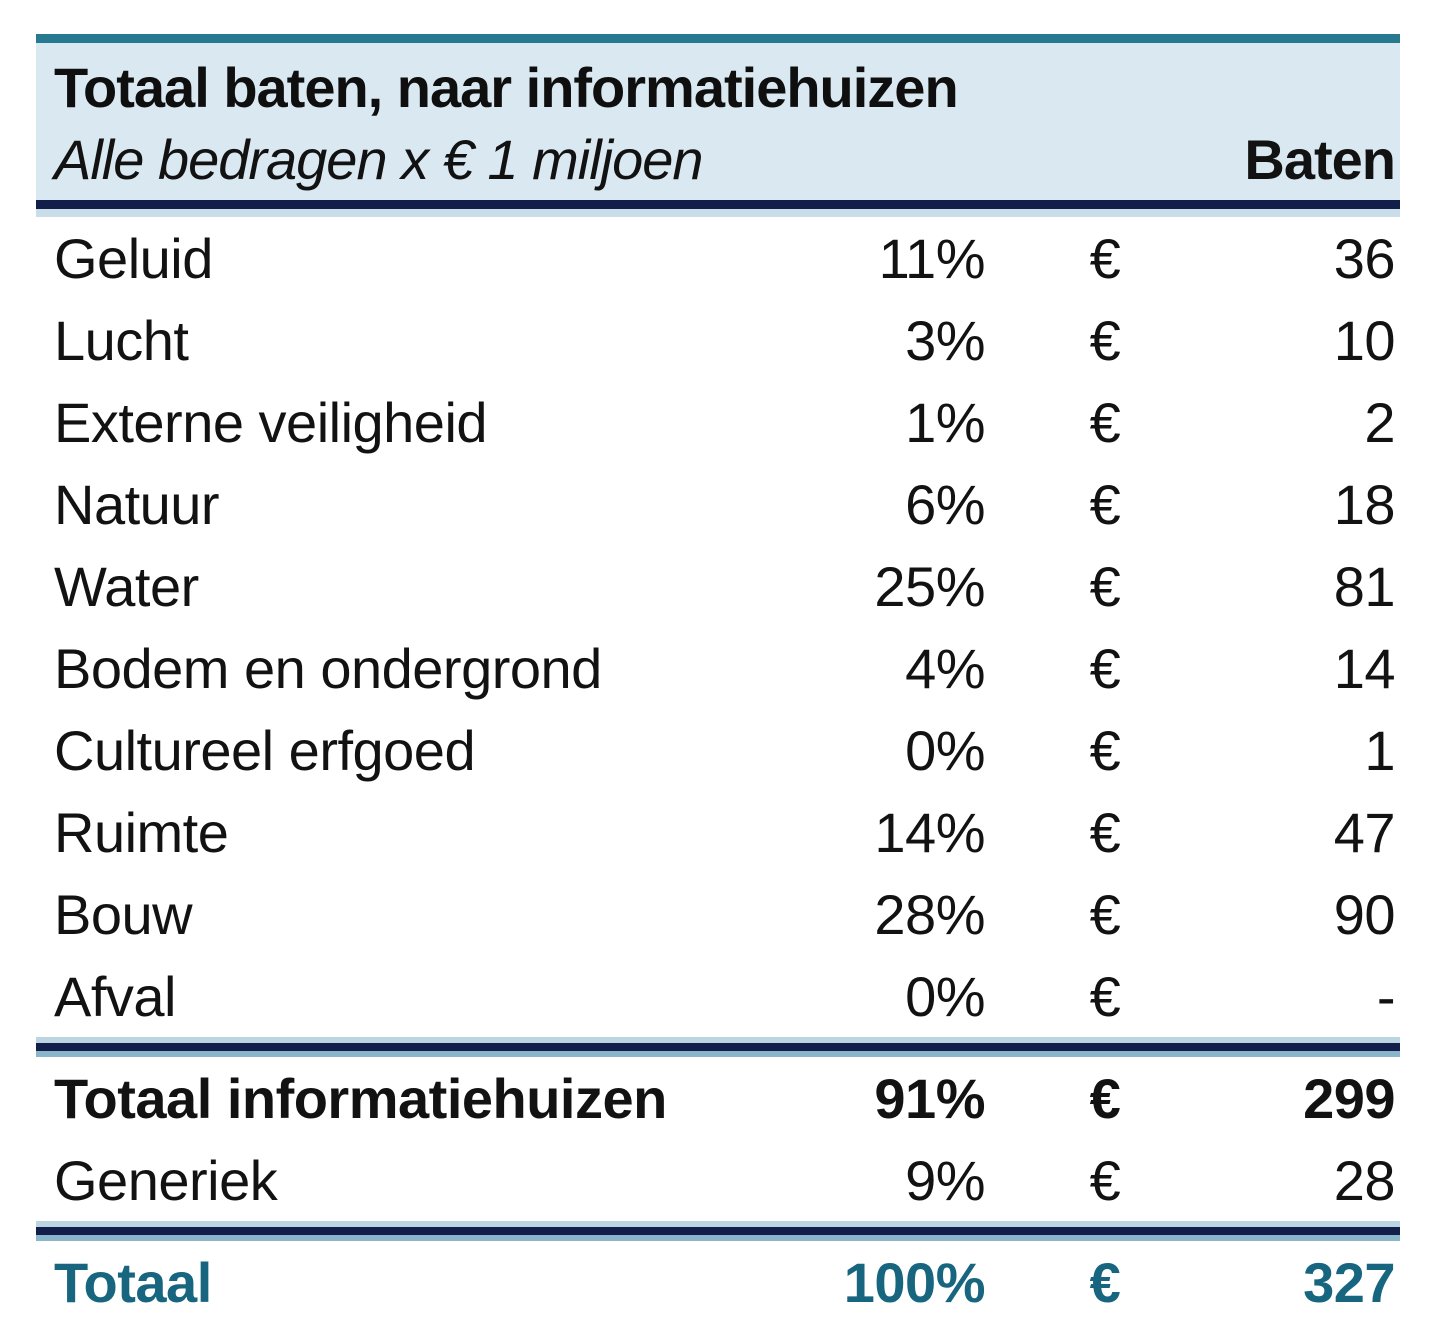 This screenshot has height=1328, width=1440. Describe the element at coordinates (1379, 750) in the screenshot. I see `row-value: 1` at that location.